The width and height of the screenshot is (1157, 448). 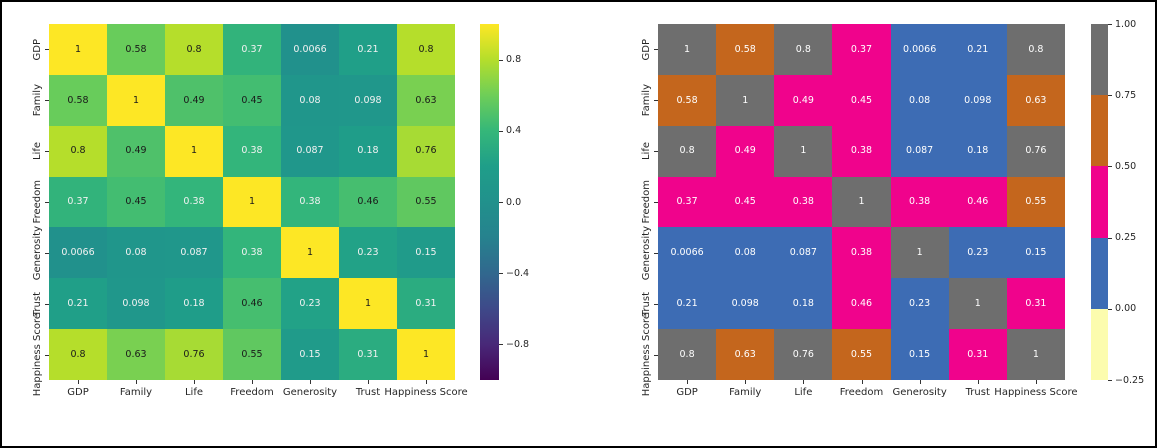 I want to click on colorbar-tick-label: 0.25, so click(x=1126, y=237).